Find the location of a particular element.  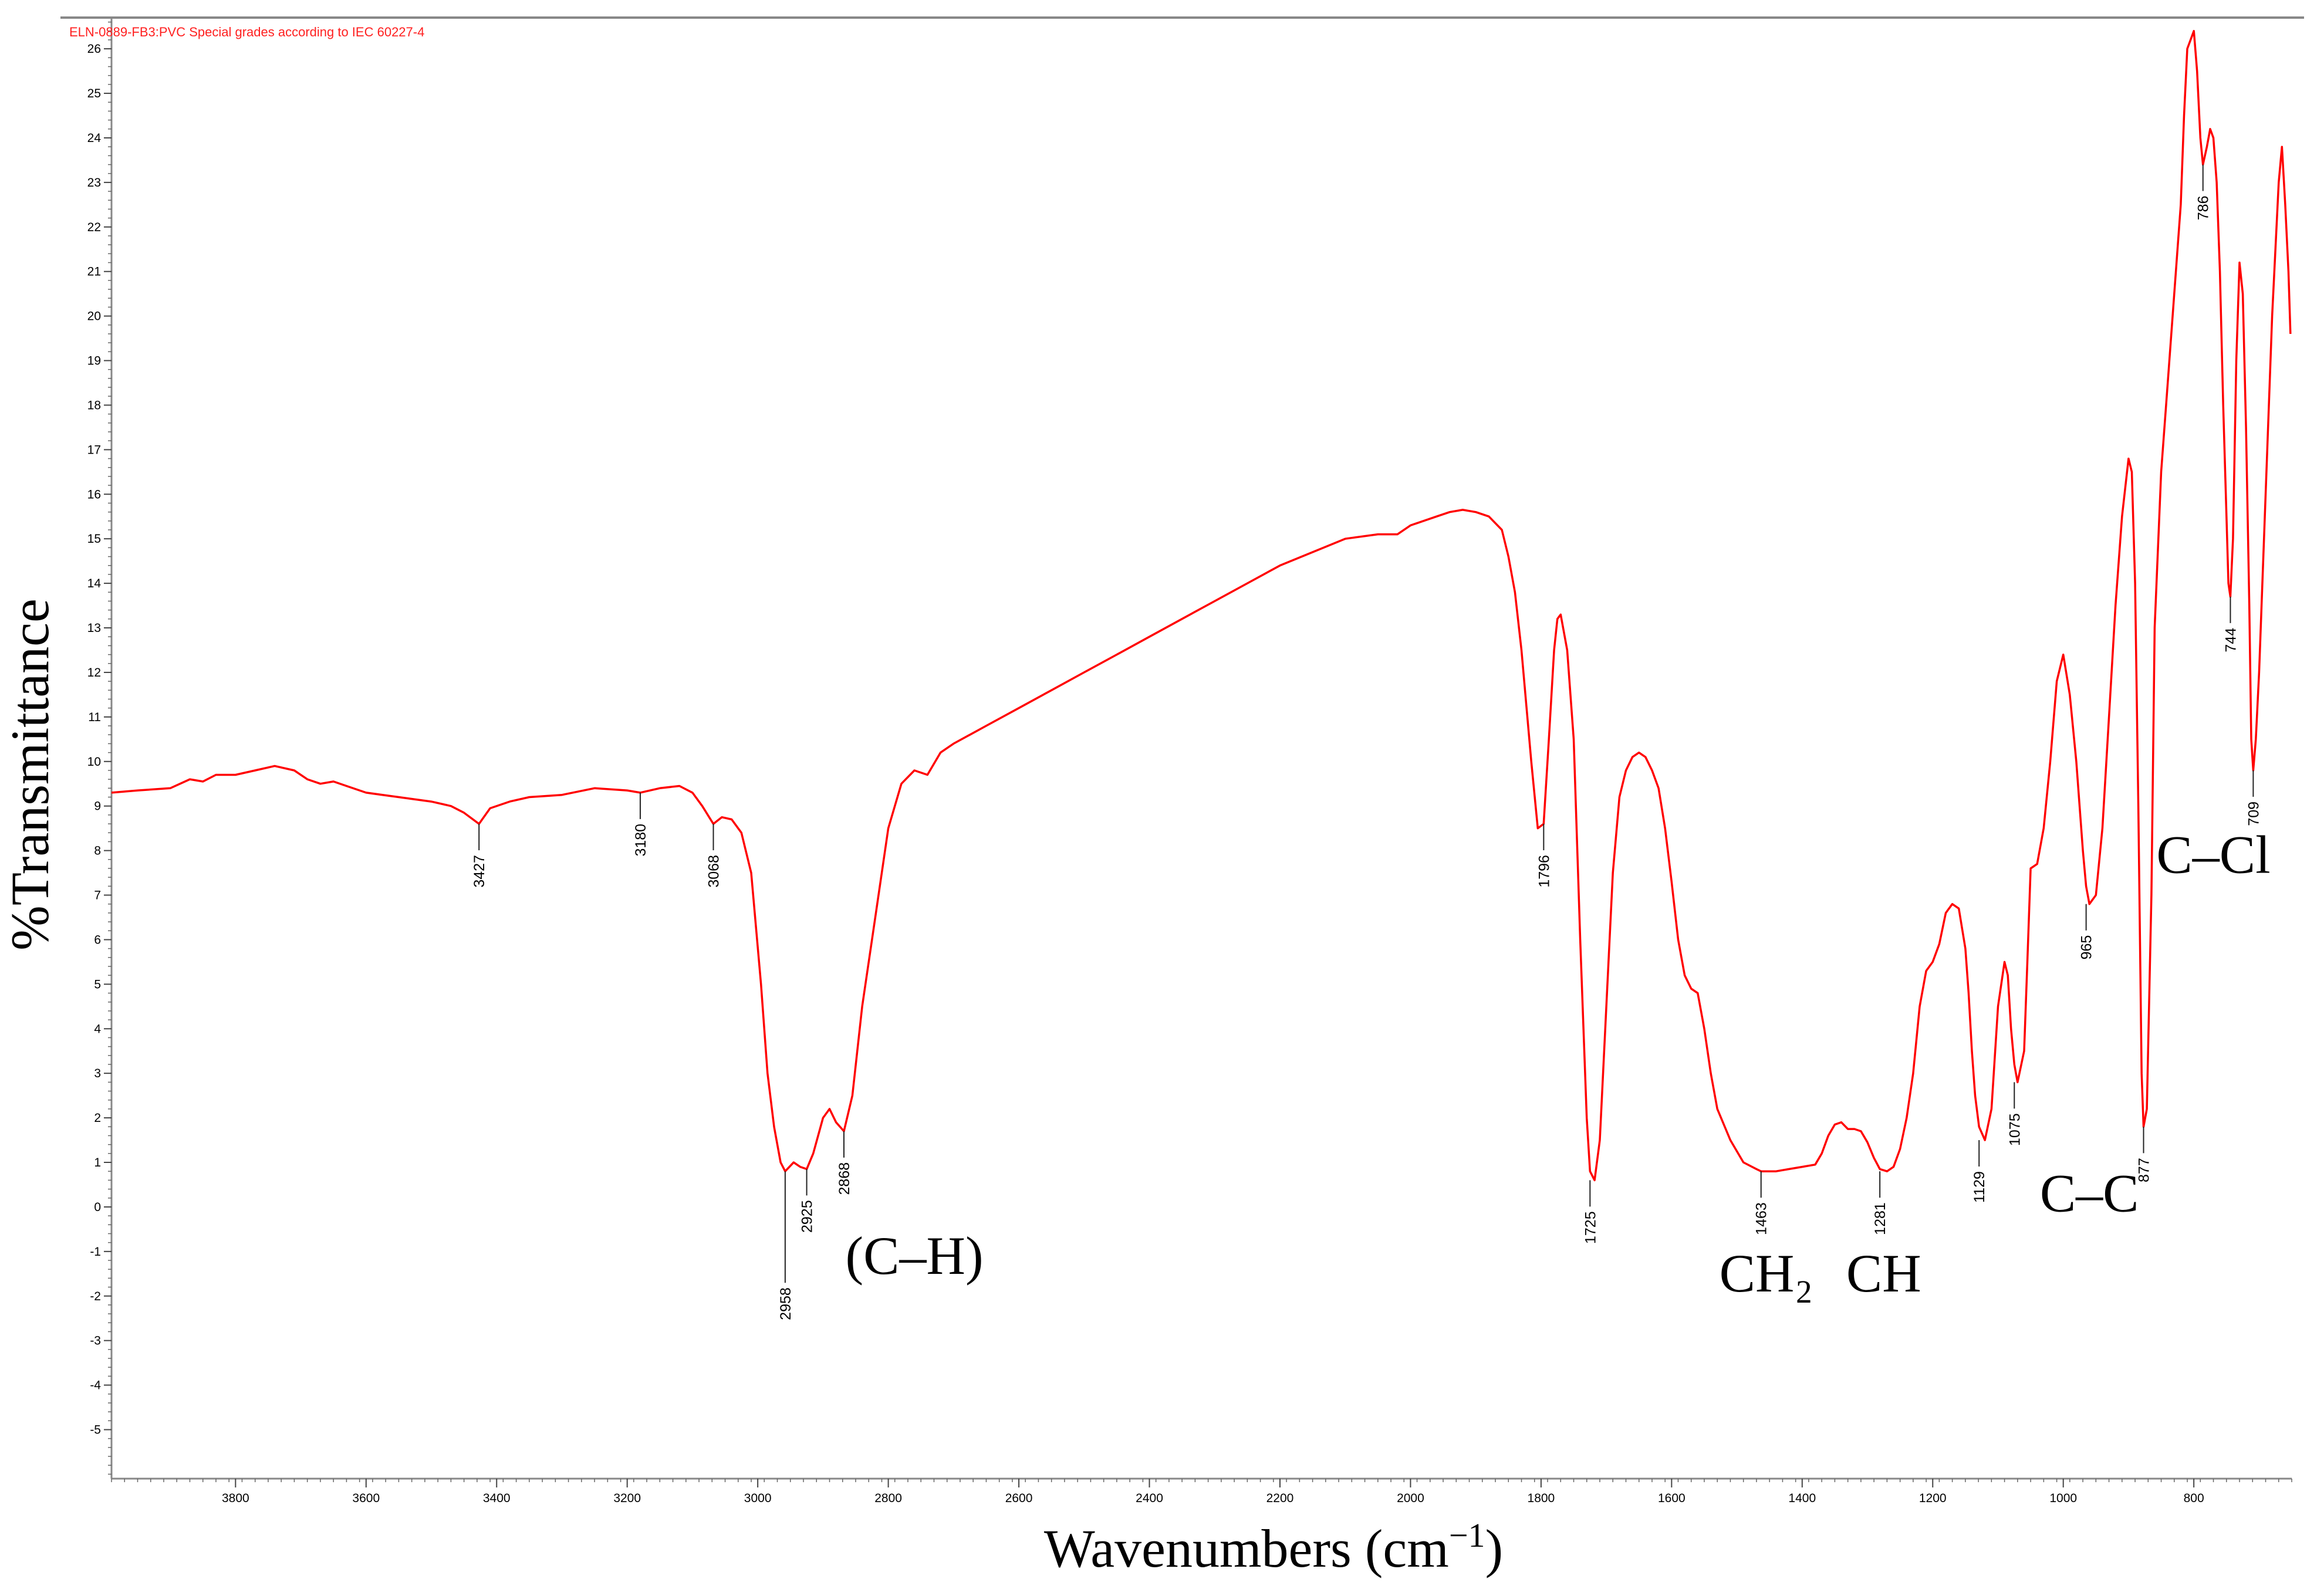

peak-label: 1796 is located at coordinates (1544, 871).